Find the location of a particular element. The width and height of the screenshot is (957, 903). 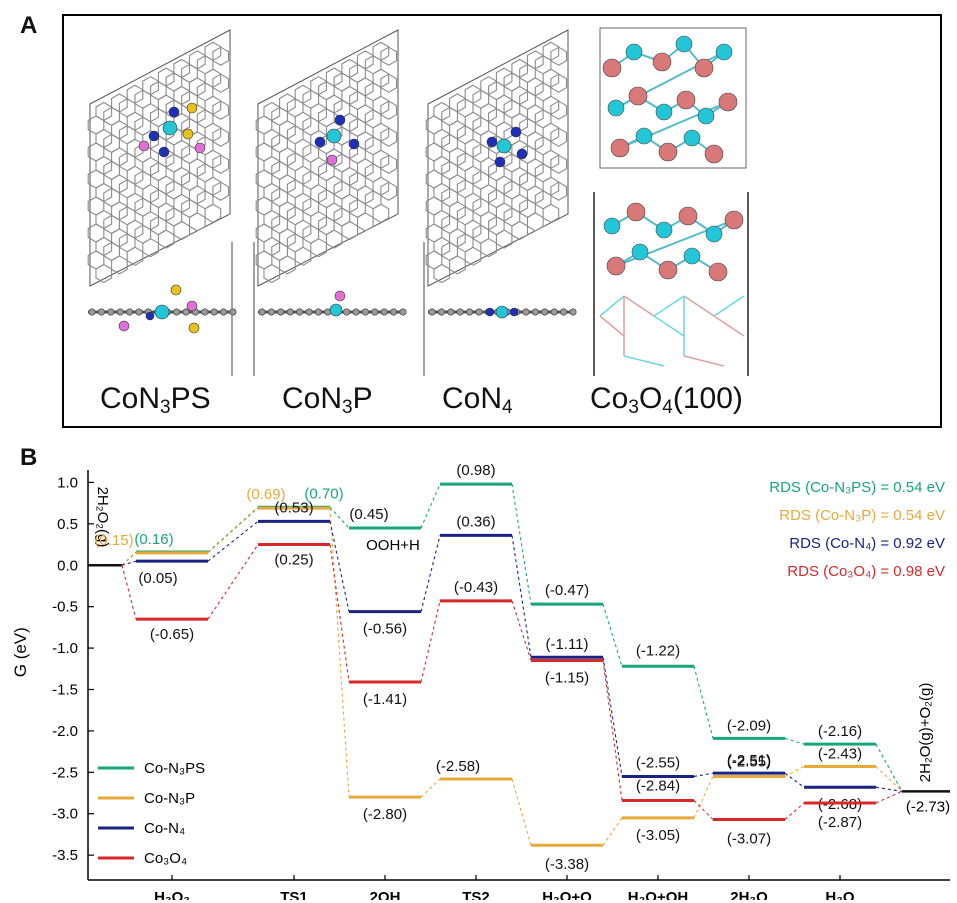

energy-value-label: (-0.56) is located at coordinates (385, 629).